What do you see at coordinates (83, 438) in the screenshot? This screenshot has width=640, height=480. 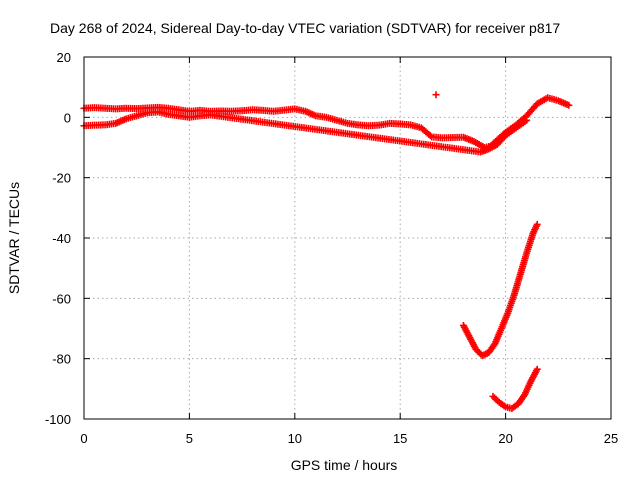 I see `x-tick-label: 0` at bounding box center [83, 438].